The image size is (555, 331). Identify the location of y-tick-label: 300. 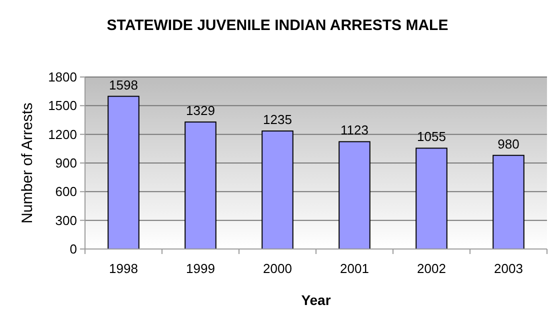
(66, 220).